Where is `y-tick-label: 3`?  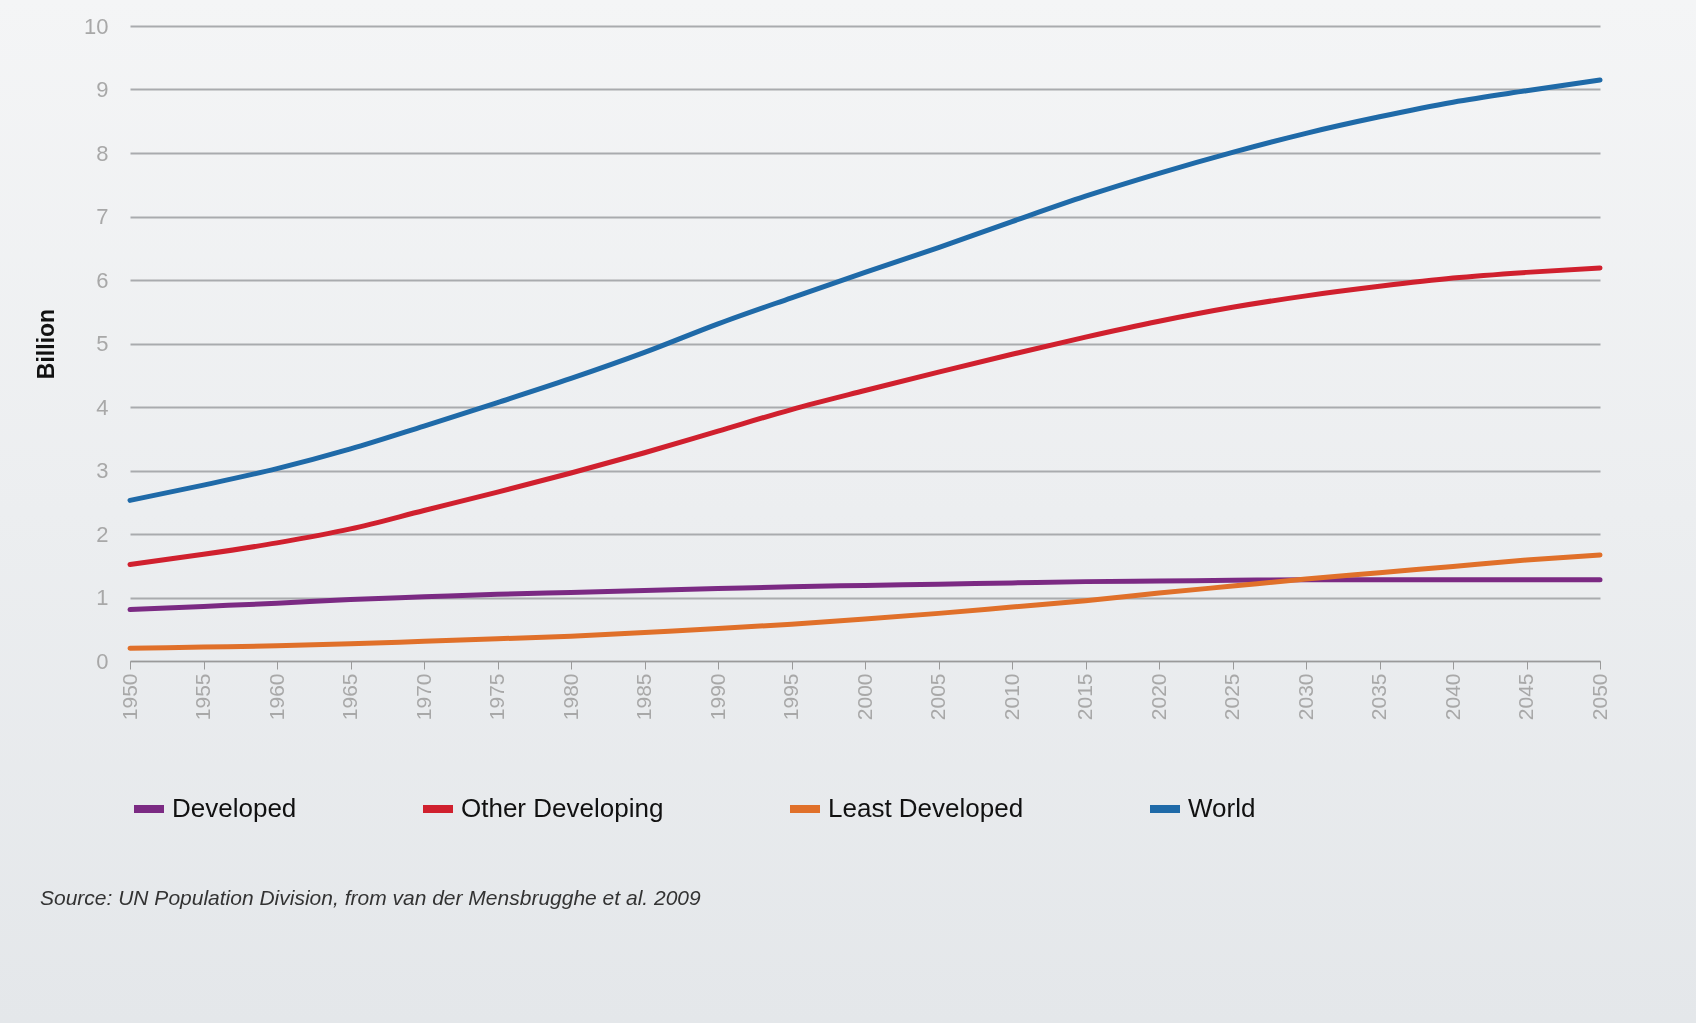
y-tick-label: 3 is located at coordinates (102, 470).